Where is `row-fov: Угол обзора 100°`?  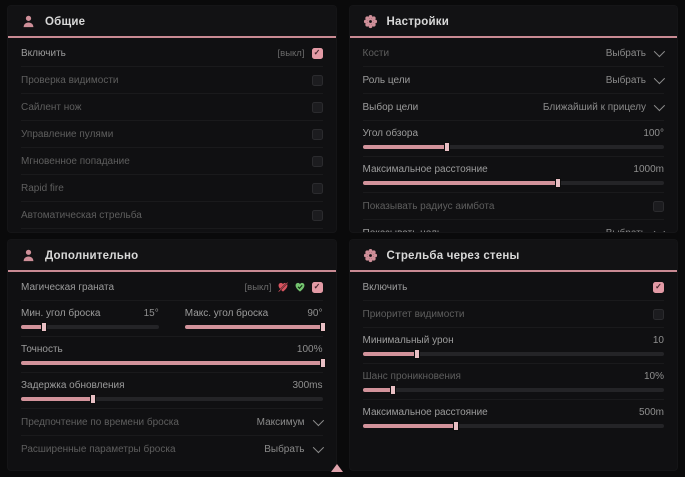 row-fov: Угол обзора 100° is located at coordinates (513, 139).